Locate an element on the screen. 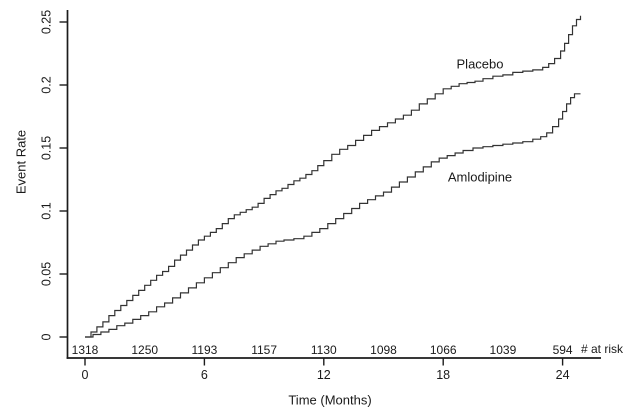  at-risk-count: 594 is located at coordinates (563, 350).